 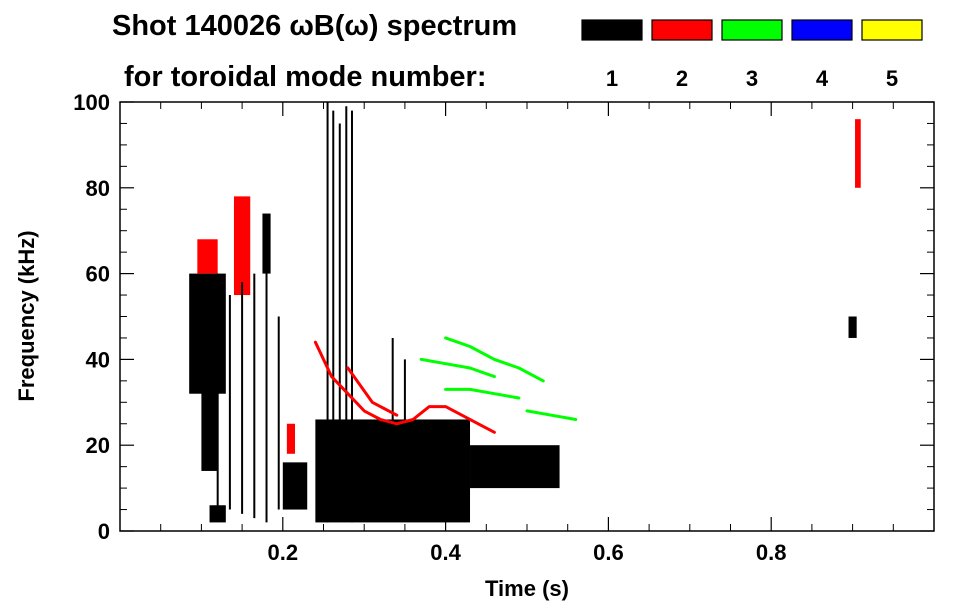 I want to click on legend-label-mode-3: 3, so click(x=752, y=78).